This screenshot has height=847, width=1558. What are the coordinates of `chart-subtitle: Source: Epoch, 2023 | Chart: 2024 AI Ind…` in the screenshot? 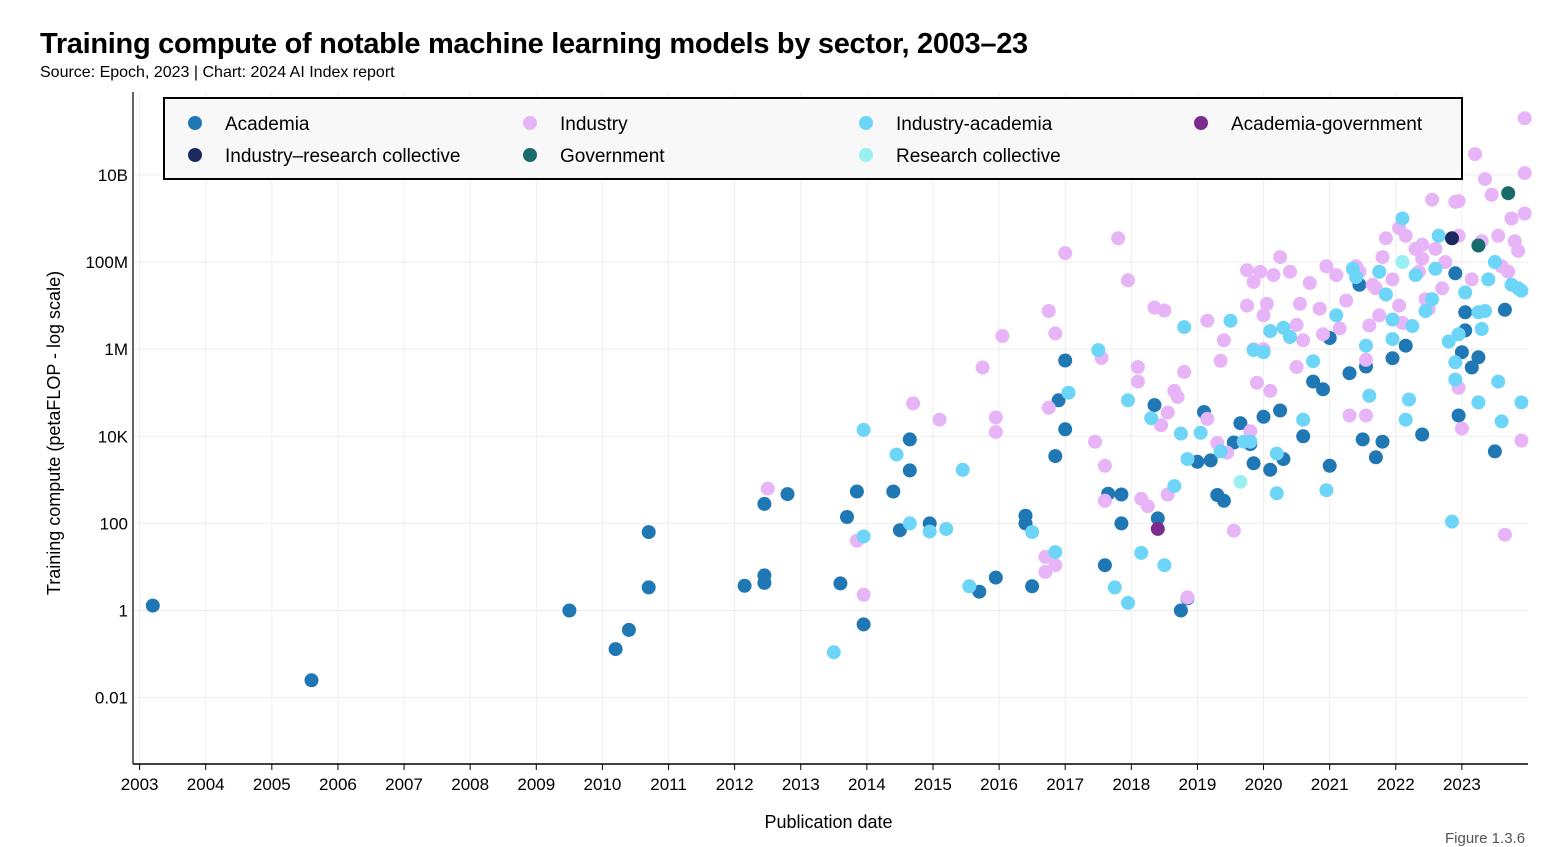 It's located at (217, 72).